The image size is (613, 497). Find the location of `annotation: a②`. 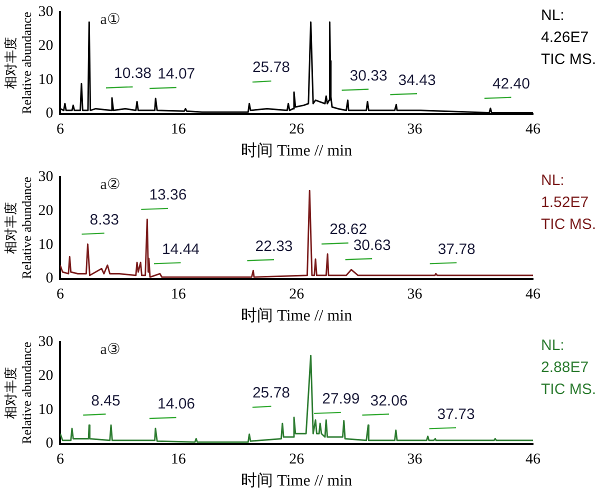

annotation: a② is located at coordinates (110, 184).